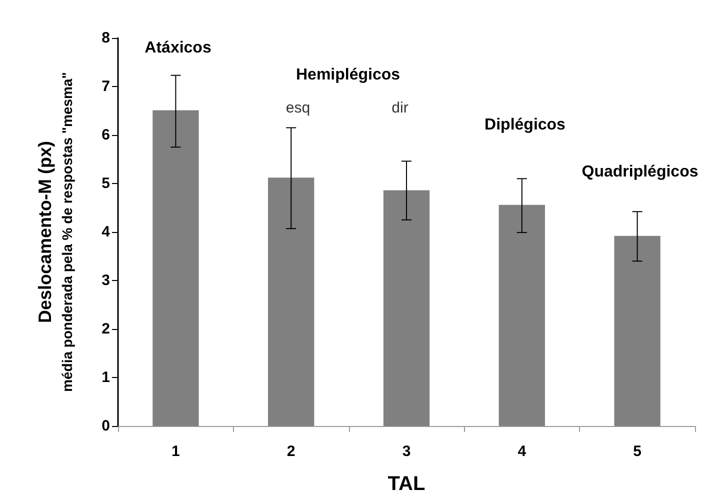  I want to click on annotation: Hemiplégicos, so click(348, 75).